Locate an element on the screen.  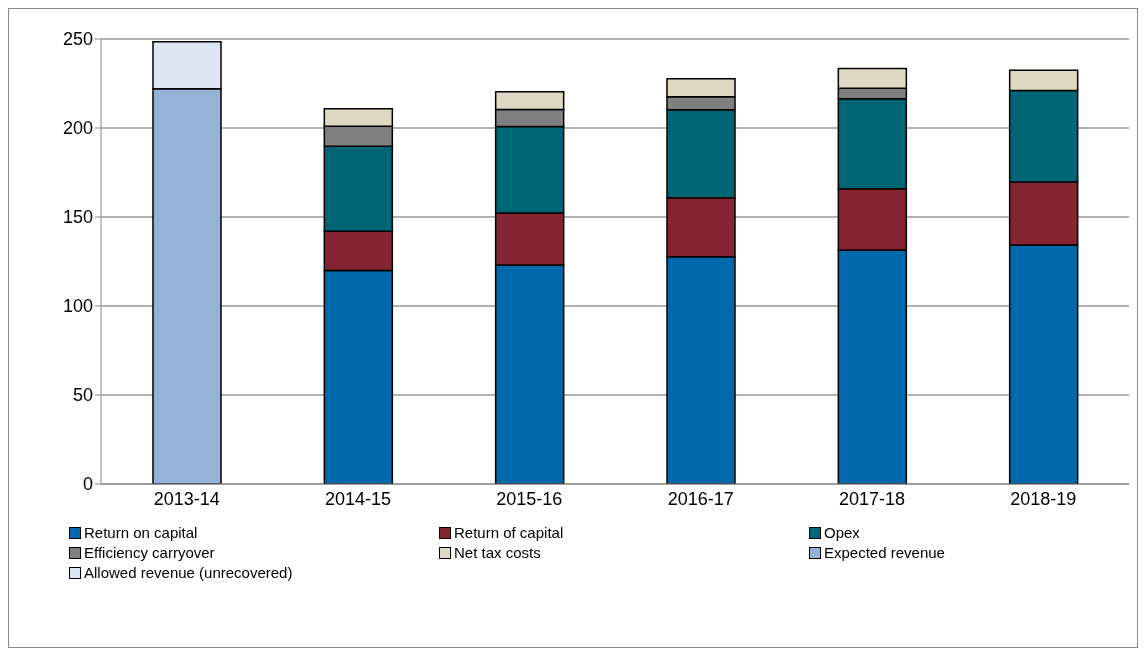
y-tick-label: 0 is located at coordinates (87, 484).